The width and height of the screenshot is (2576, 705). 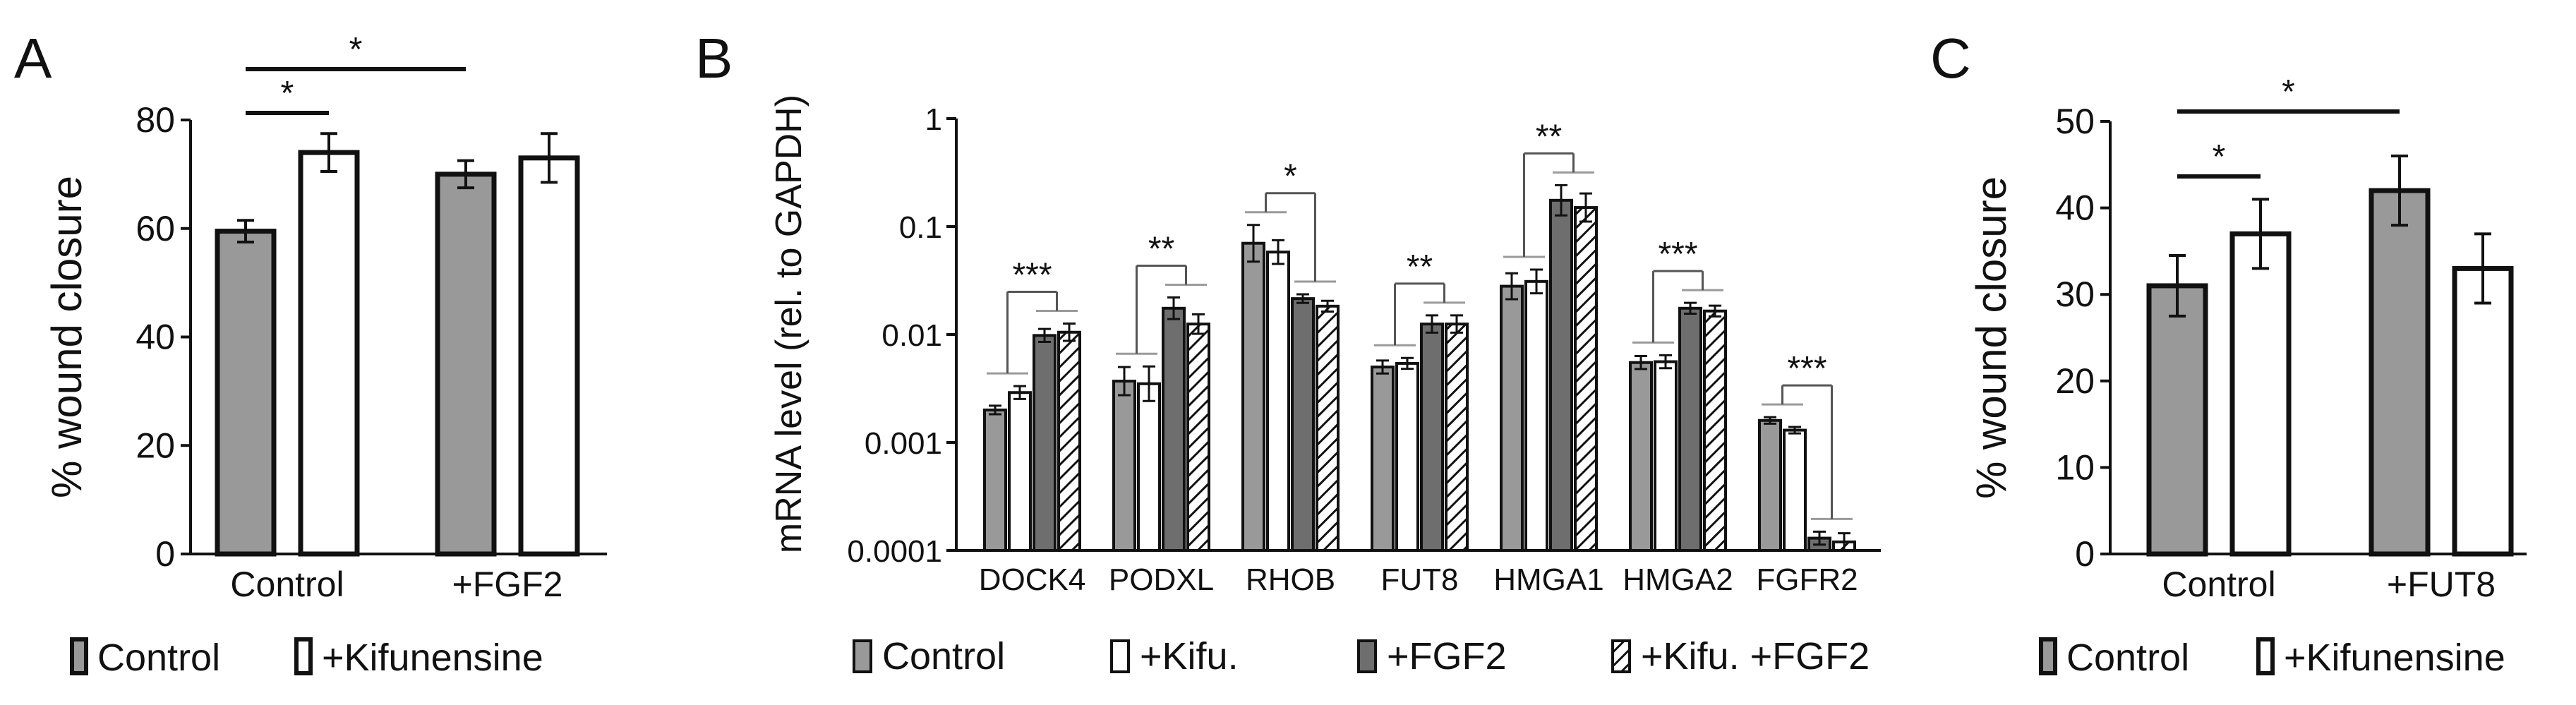 What do you see at coordinates (789, 324) in the screenshot?
I see `y-axis-label: mRNA level (rel. to GAPDH)` at bounding box center [789, 324].